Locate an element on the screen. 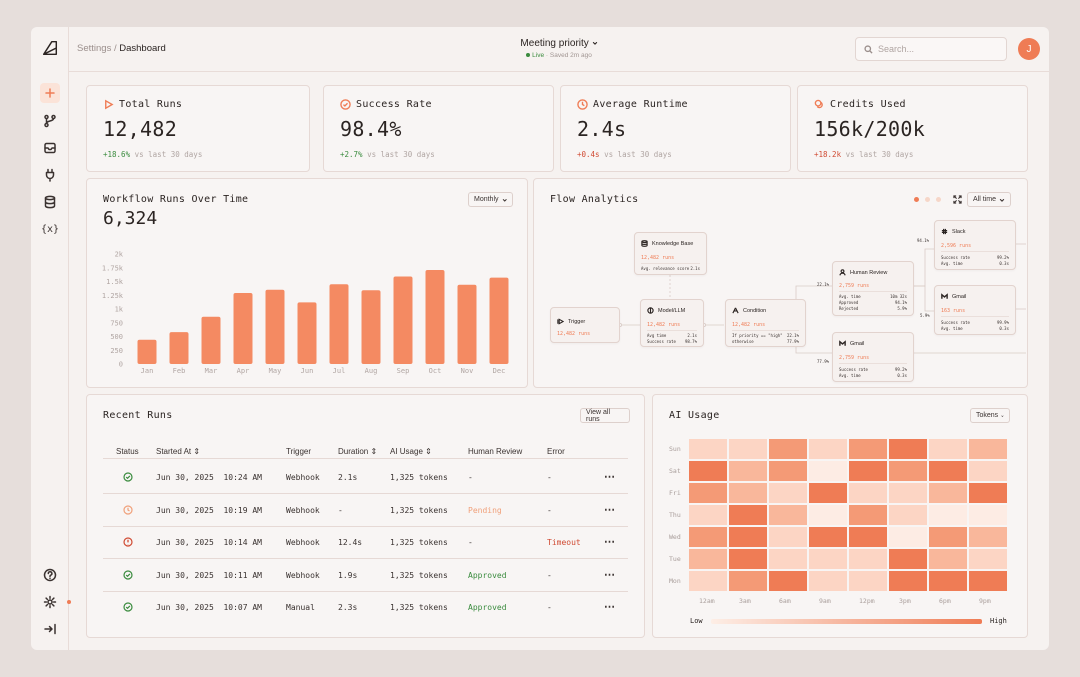 This screenshot has width=1080, height=677. logo-icon is located at coordinates (50, 48).